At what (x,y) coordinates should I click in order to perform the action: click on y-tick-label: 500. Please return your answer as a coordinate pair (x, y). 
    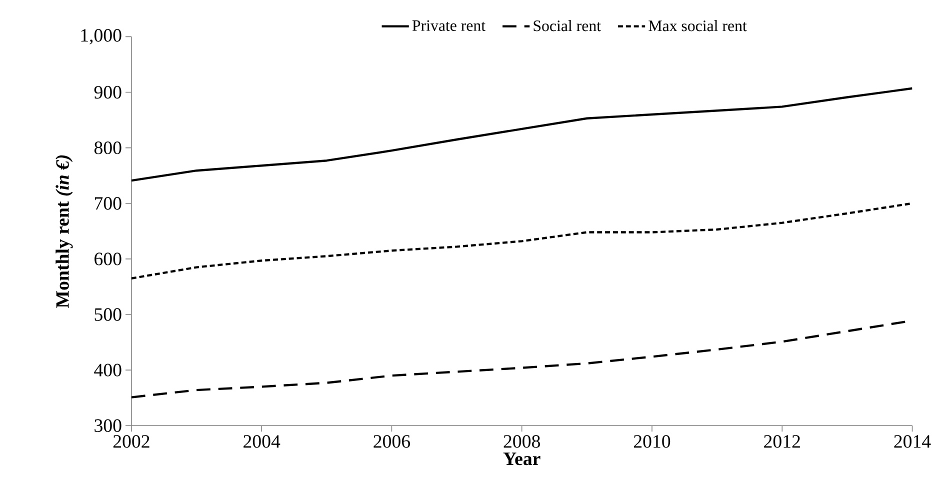
    Looking at the image, I should click on (108, 314).